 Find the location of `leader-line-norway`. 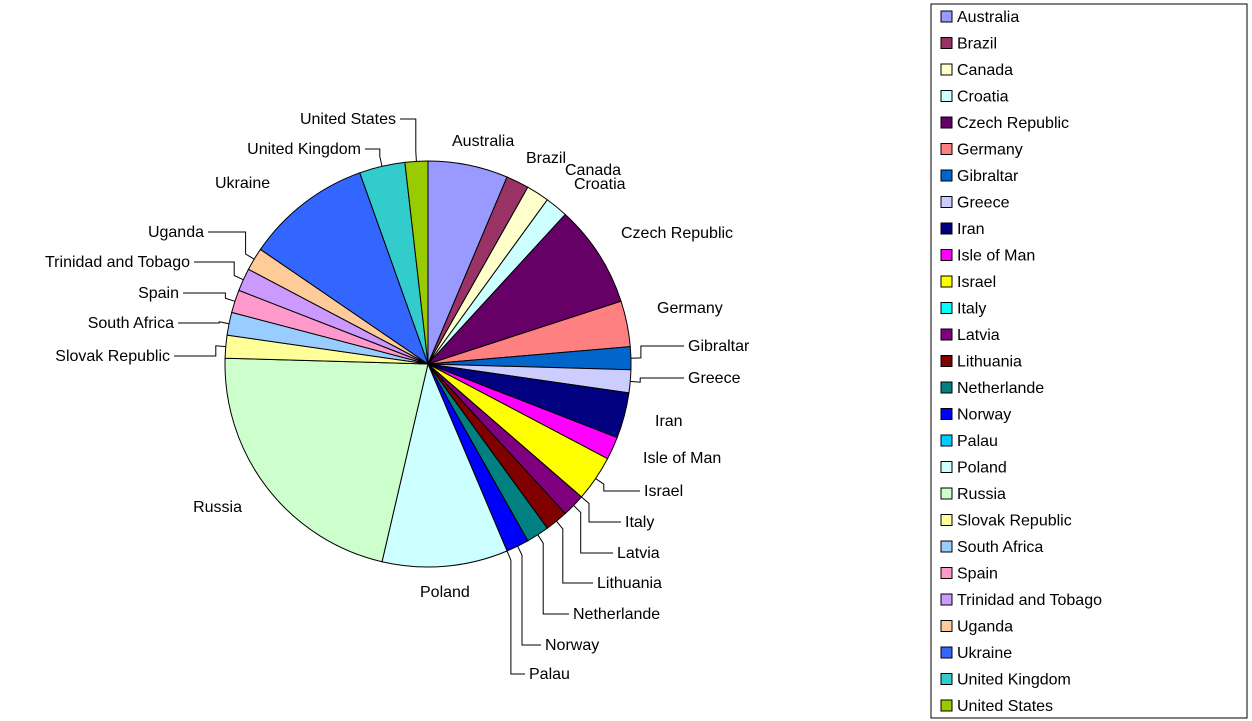

leader-line-norway is located at coordinates (529, 595).